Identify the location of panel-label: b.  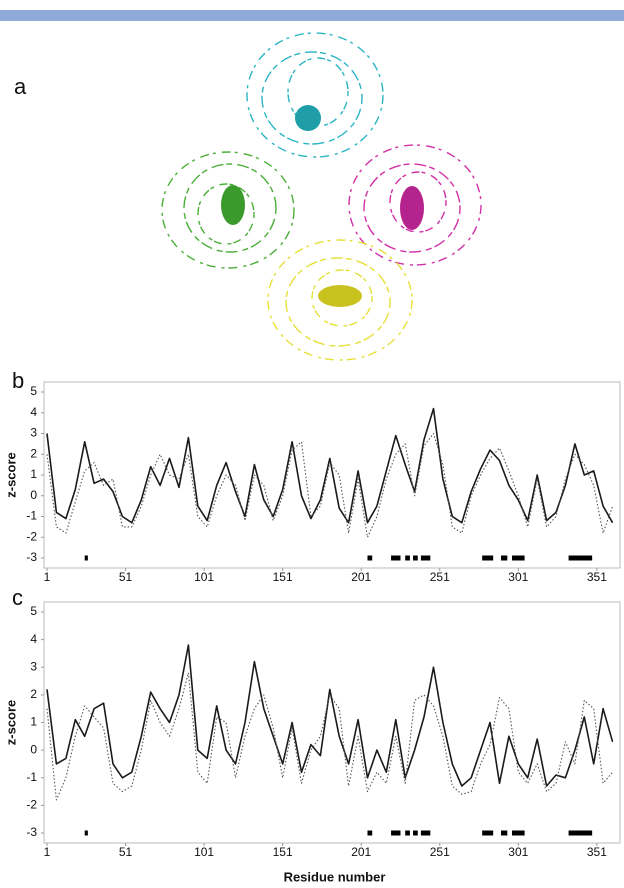
(18, 380).